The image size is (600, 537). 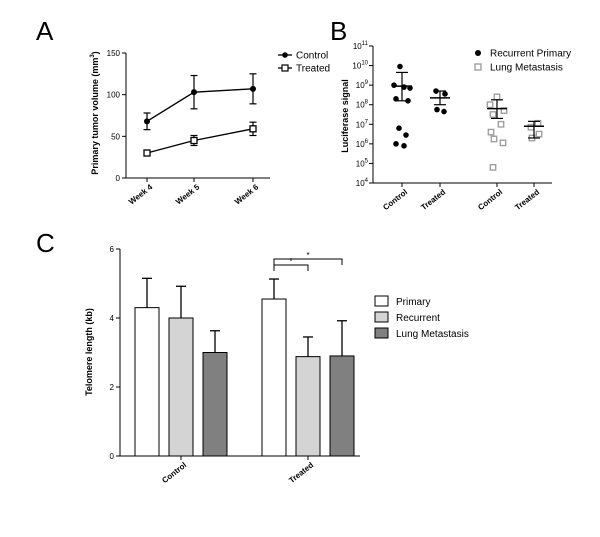 I want to click on panel-a-y-axis-label: Primary tumor volume (mm3), so click(x=95, y=112).